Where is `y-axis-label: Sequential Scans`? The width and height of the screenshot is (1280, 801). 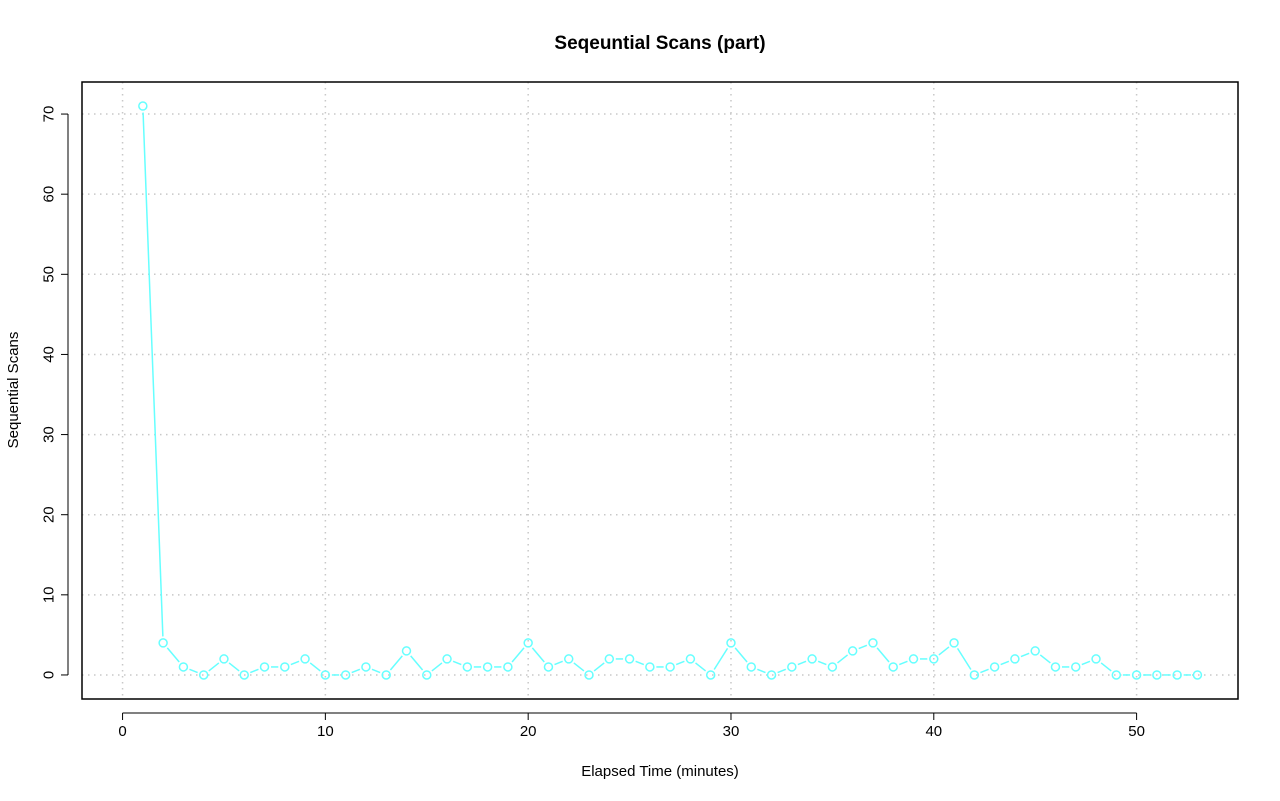 y-axis-label: Sequential Scans is located at coordinates (13, 390).